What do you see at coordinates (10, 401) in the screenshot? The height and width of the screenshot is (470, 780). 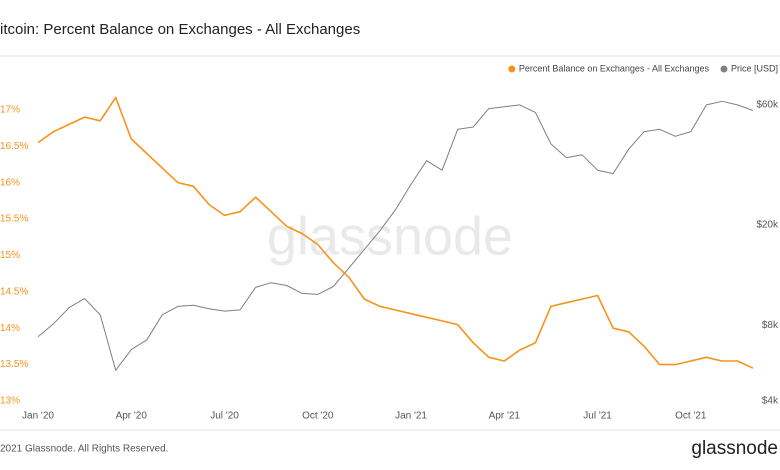 I see `y-tick-label: 13%` at bounding box center [10, 401].